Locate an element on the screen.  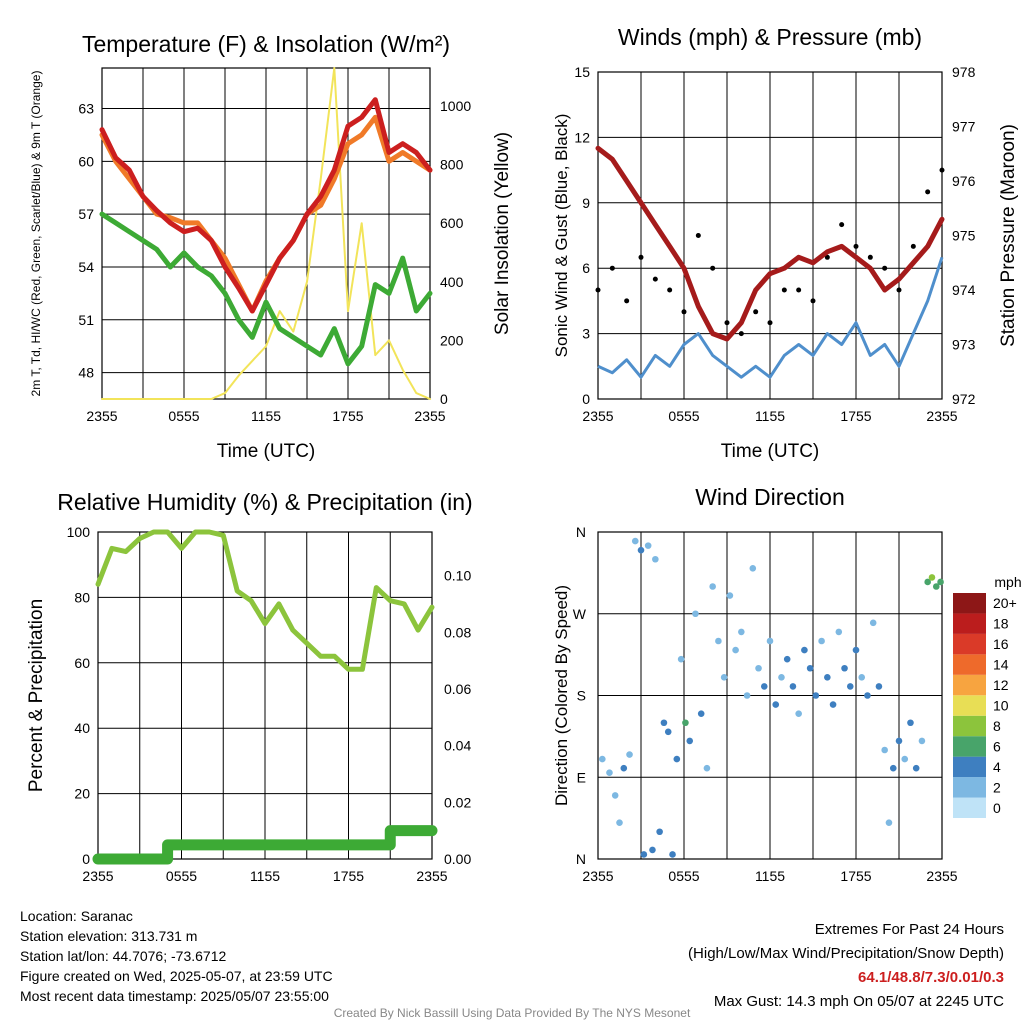
y-tick-label: 60 is located at coordinates (86, 161).